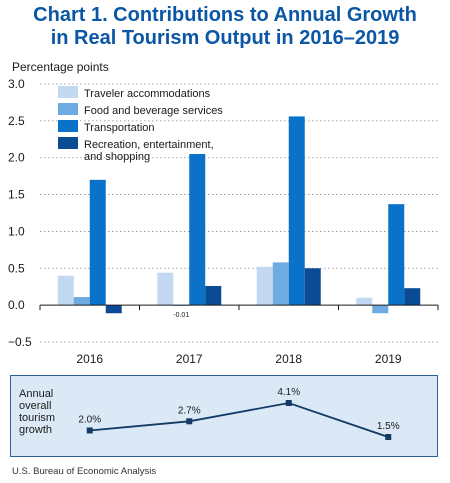 This screenshot has height=483, width=450. What do you see at coordinates (119, 128) in the screenshot?
I see `legend-label: Transportation` at bounding box center [119, 128].